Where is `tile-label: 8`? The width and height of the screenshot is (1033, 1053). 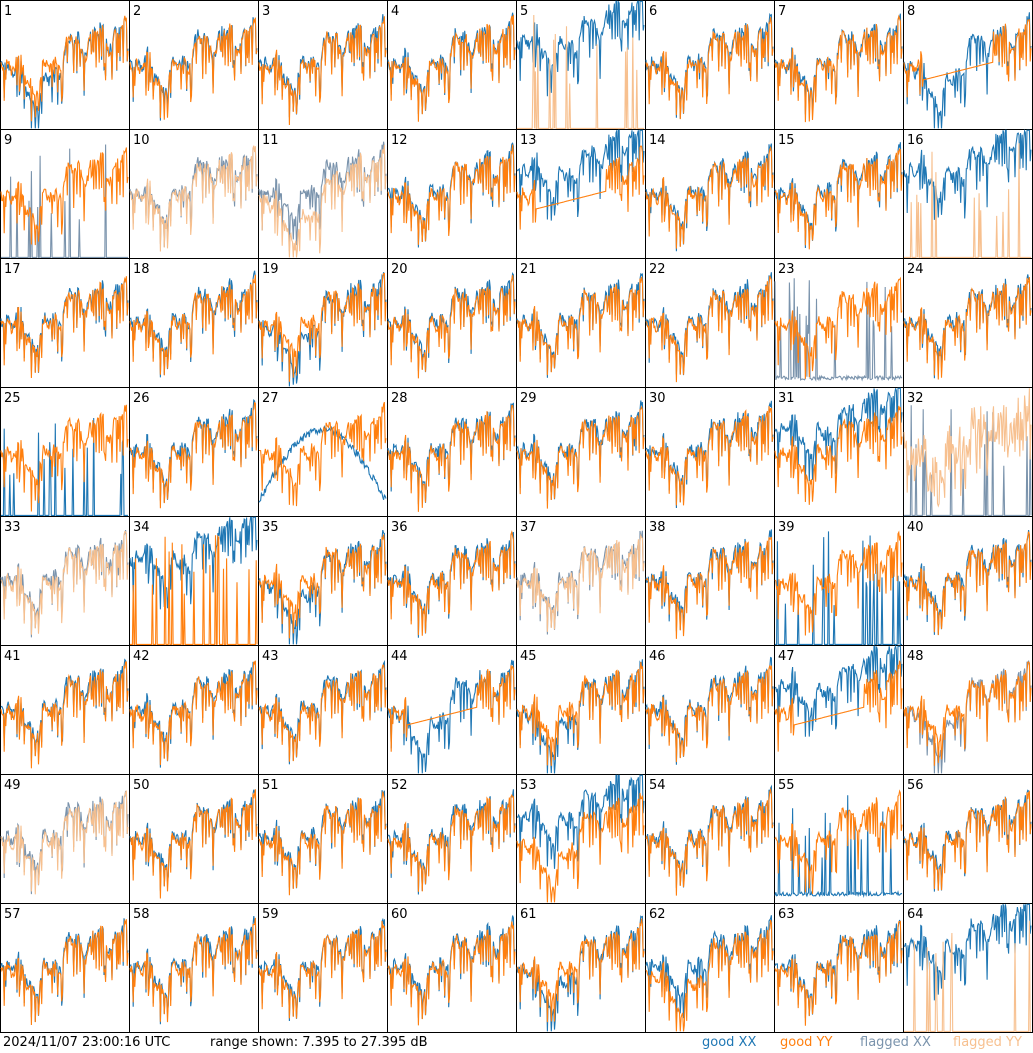
tile-label: 8 is located at coordinates (911, 11).